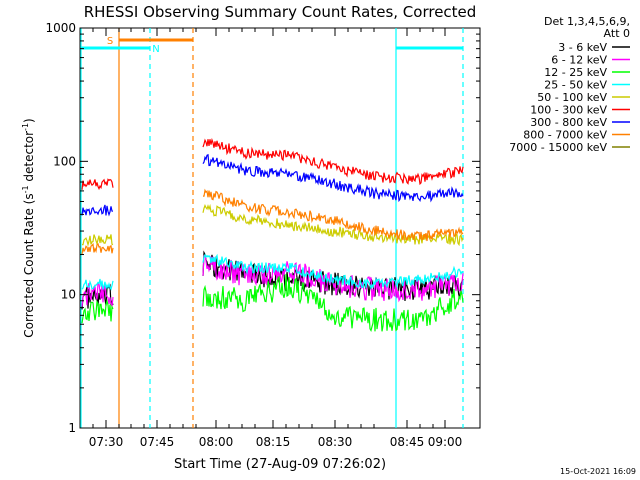  What do you see at coordinates (29, 120) in the screenshot?
I see `y-label-post: )` at bounding box center [29, 120].